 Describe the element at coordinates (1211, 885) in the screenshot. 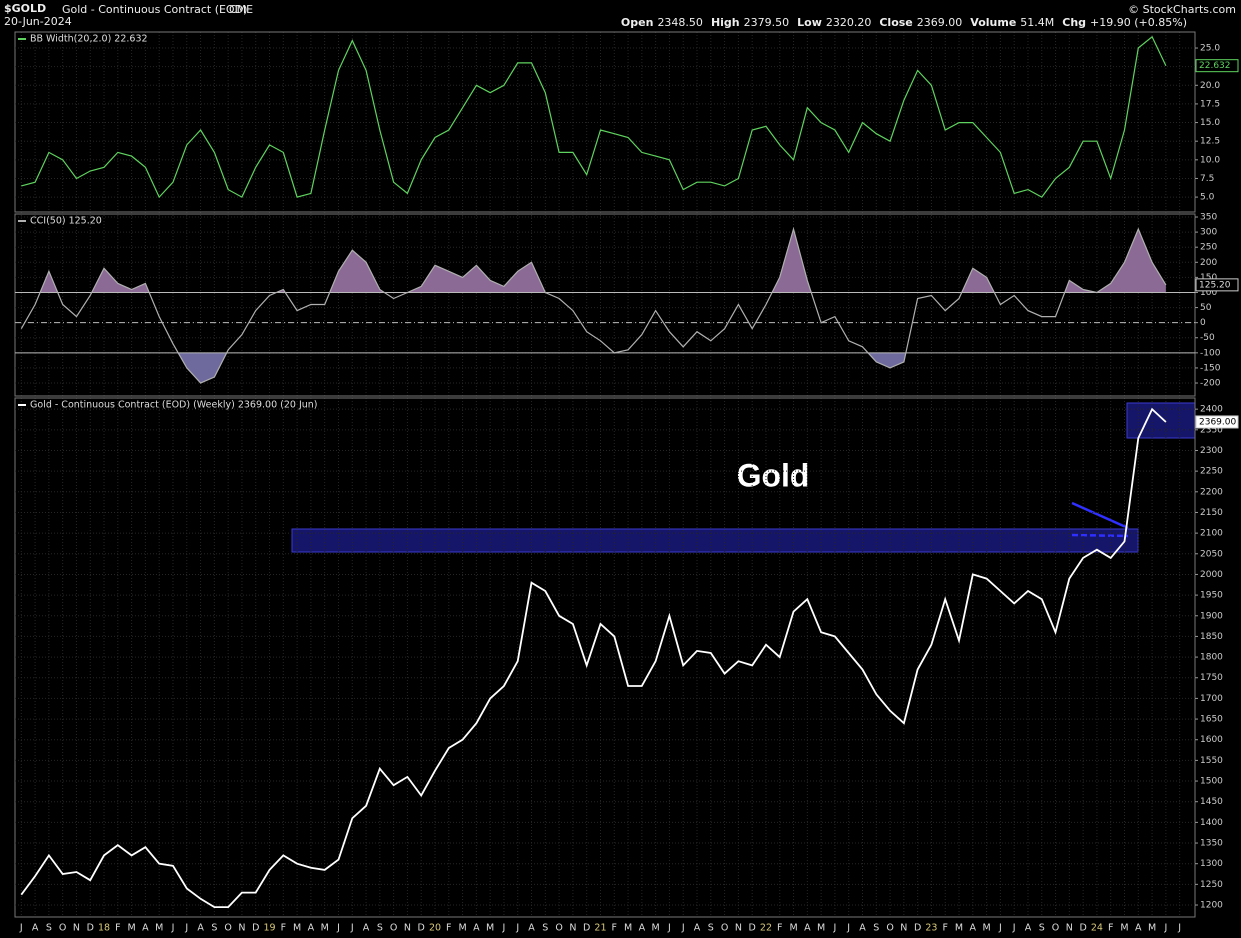

I see `y-tick-label: 1250` at that location.